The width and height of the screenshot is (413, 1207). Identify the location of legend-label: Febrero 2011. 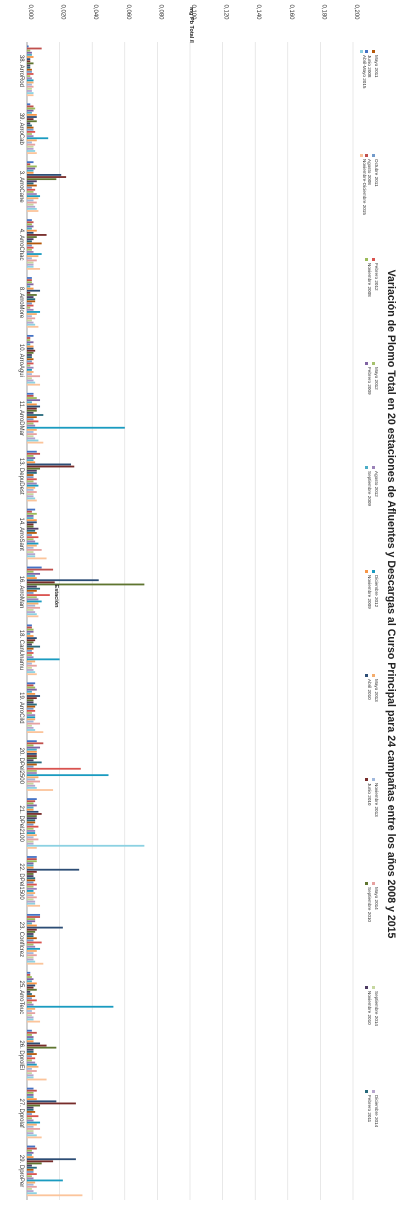
(369, 1109).